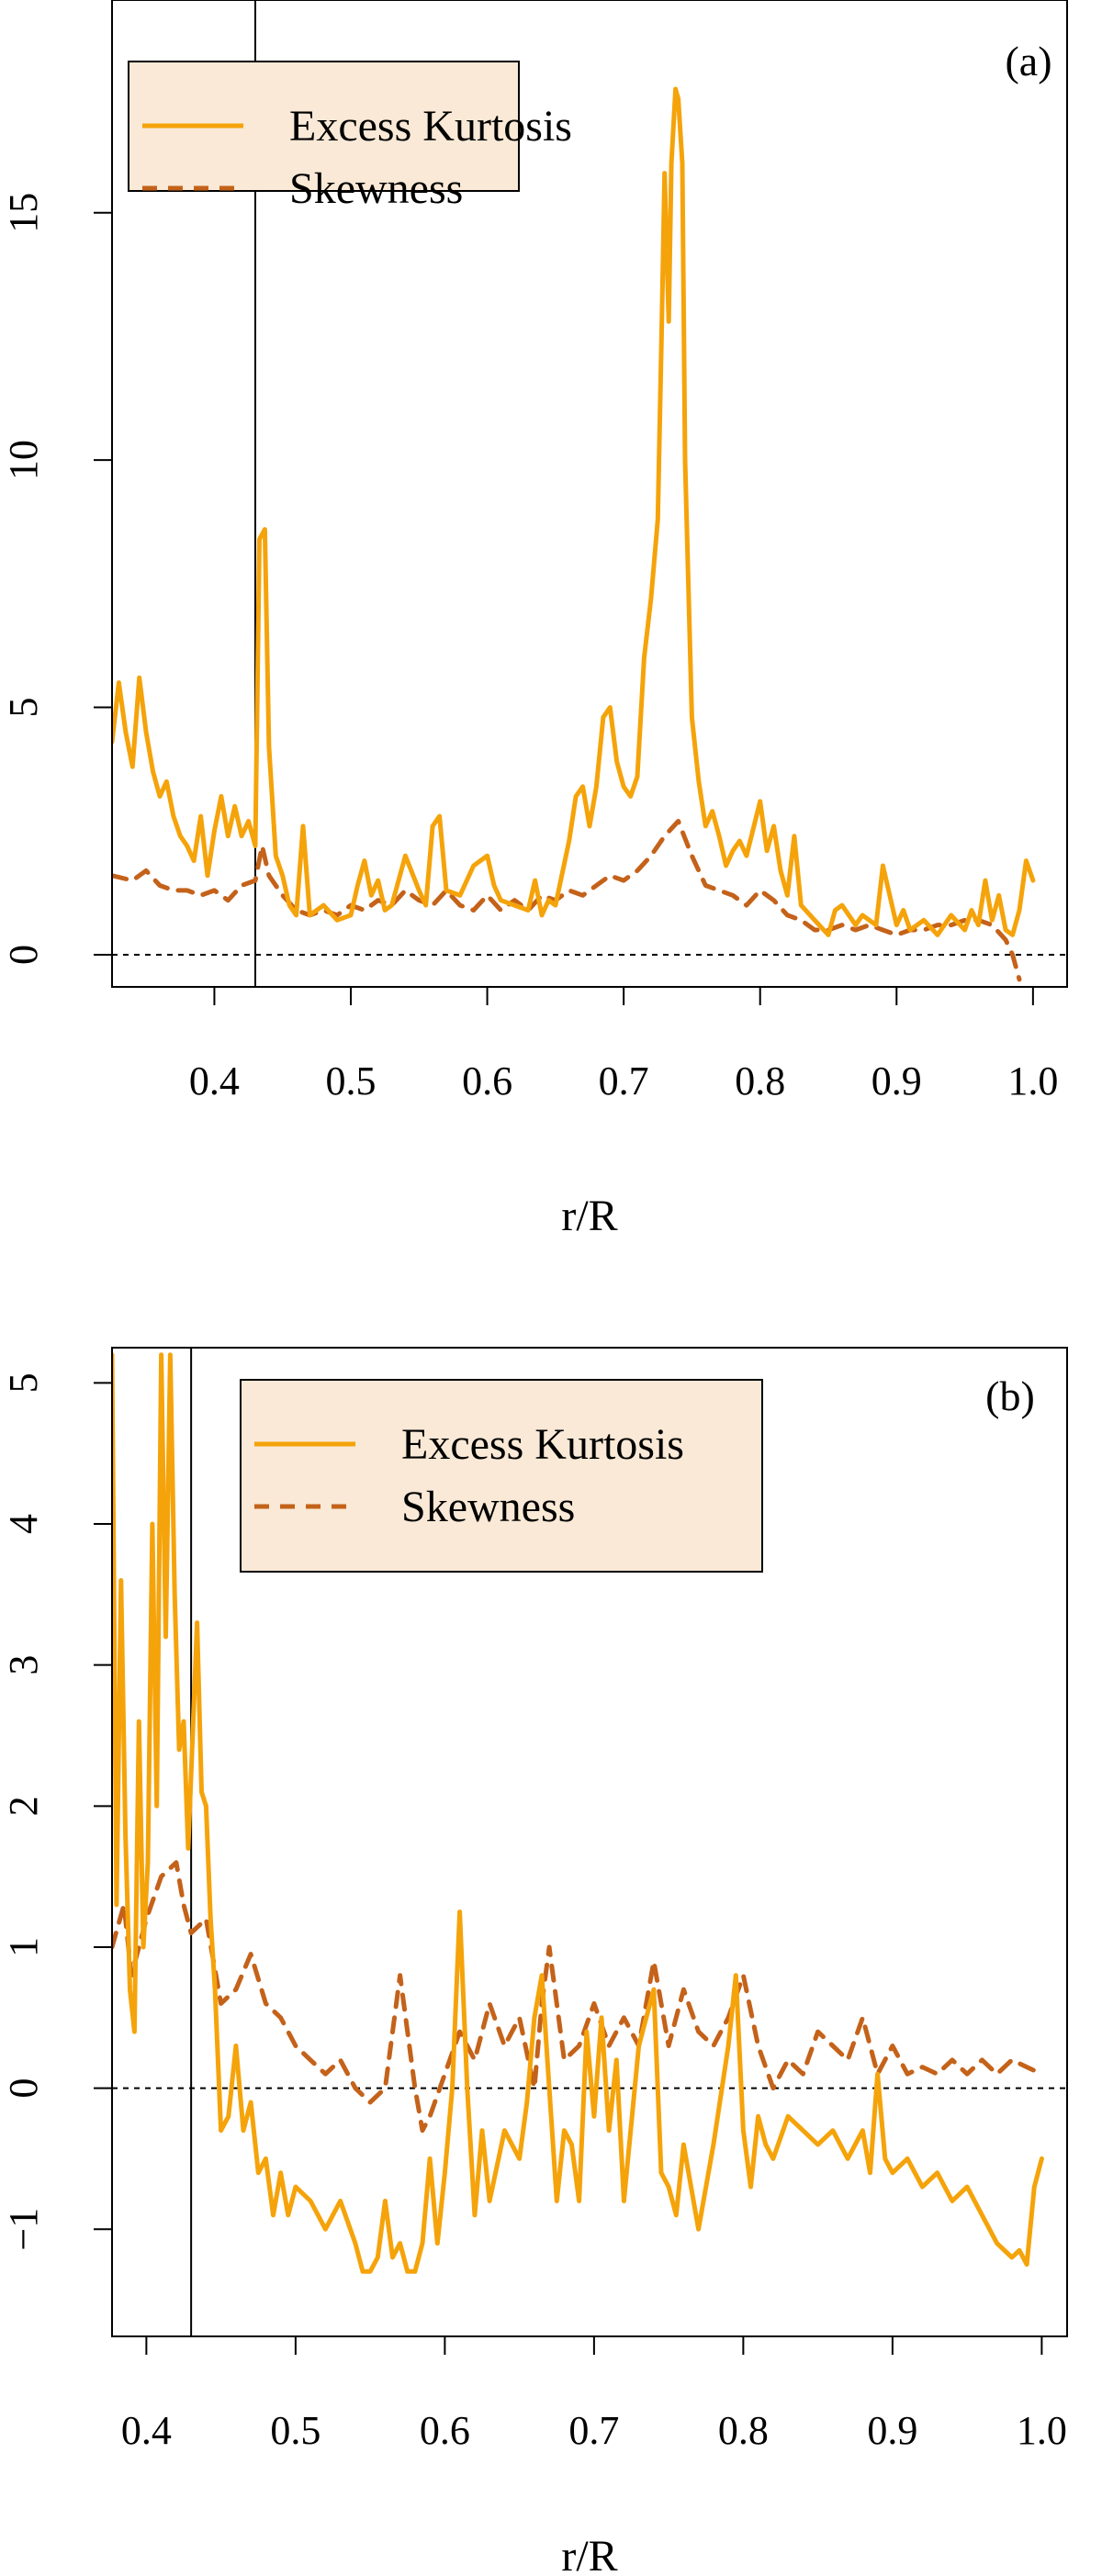 The image size is (1102, 2576). What do you see at coordinates (1028, 61) in the screenshot?
I see `panel-label: (a)` at bounding box center [1028, 61].